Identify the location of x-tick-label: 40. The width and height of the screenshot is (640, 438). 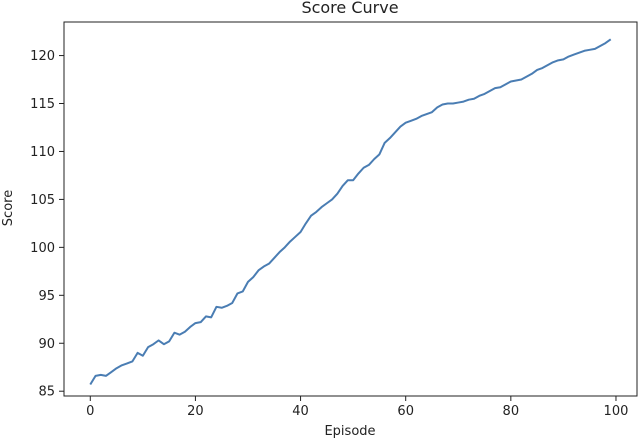
(300, 411).